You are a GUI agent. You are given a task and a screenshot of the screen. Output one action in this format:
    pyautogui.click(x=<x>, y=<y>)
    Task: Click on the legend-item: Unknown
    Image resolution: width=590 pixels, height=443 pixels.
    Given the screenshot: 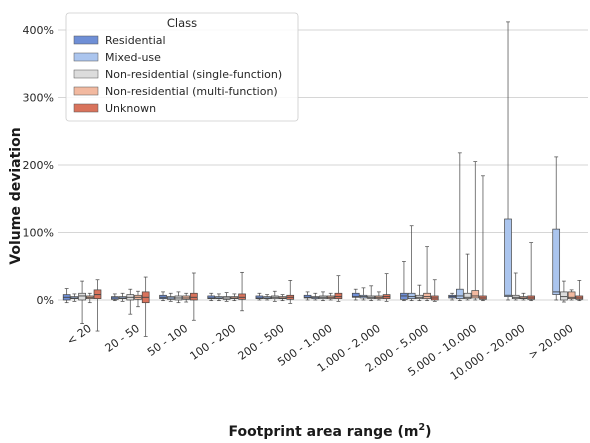 What is the action you would take?
    pyautogui.click(x=114, y=108)
    